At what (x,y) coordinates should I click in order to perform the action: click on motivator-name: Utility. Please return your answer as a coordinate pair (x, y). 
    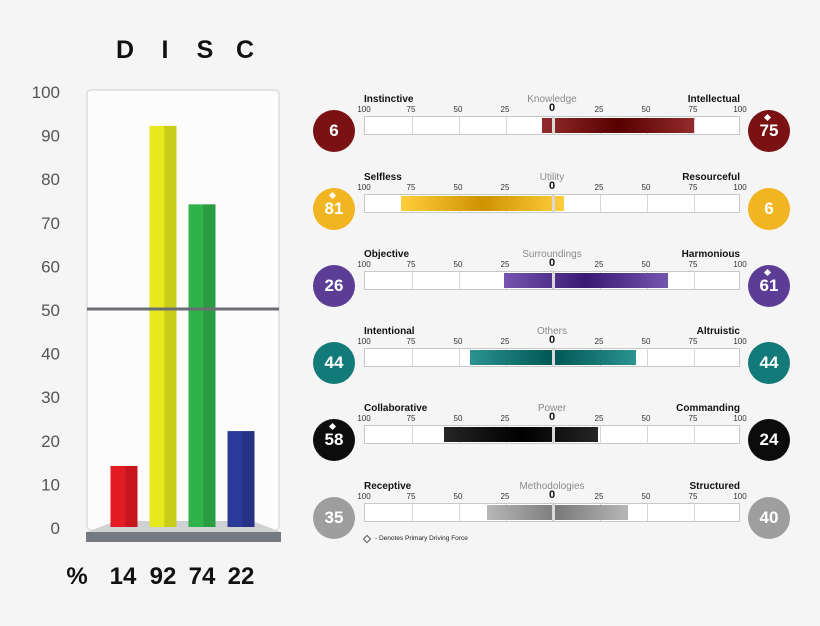
    Looking at the image, I should click on (552, 177).